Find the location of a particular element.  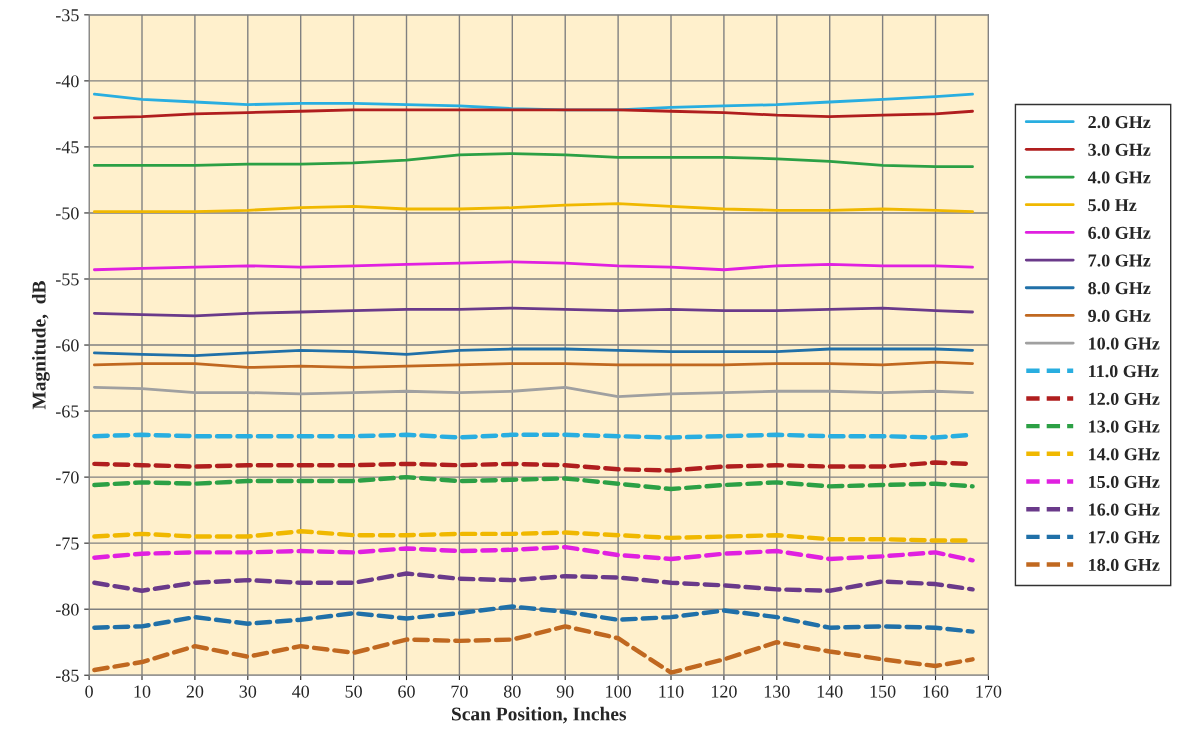

x-tick-label: 130 is located at coordinates (777, 691).